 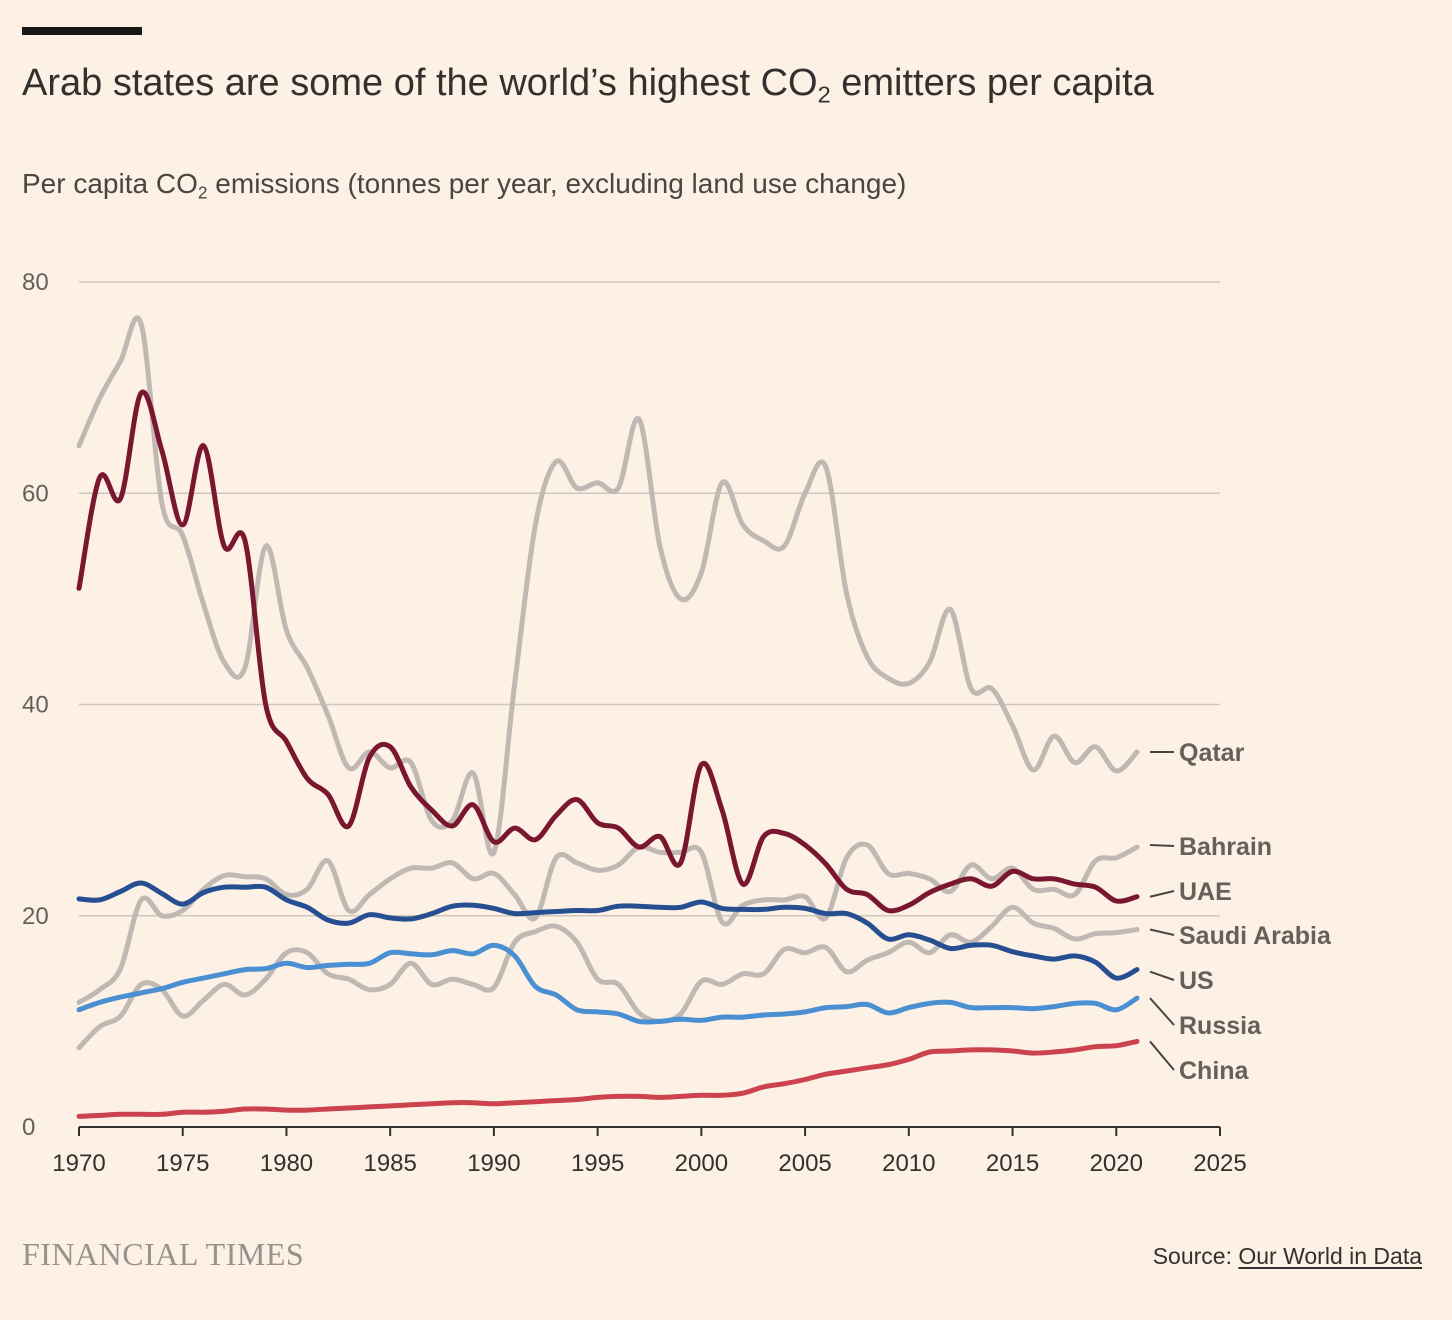 I want to click on x-tick-label: 2005, so click(x=804, y=1163).